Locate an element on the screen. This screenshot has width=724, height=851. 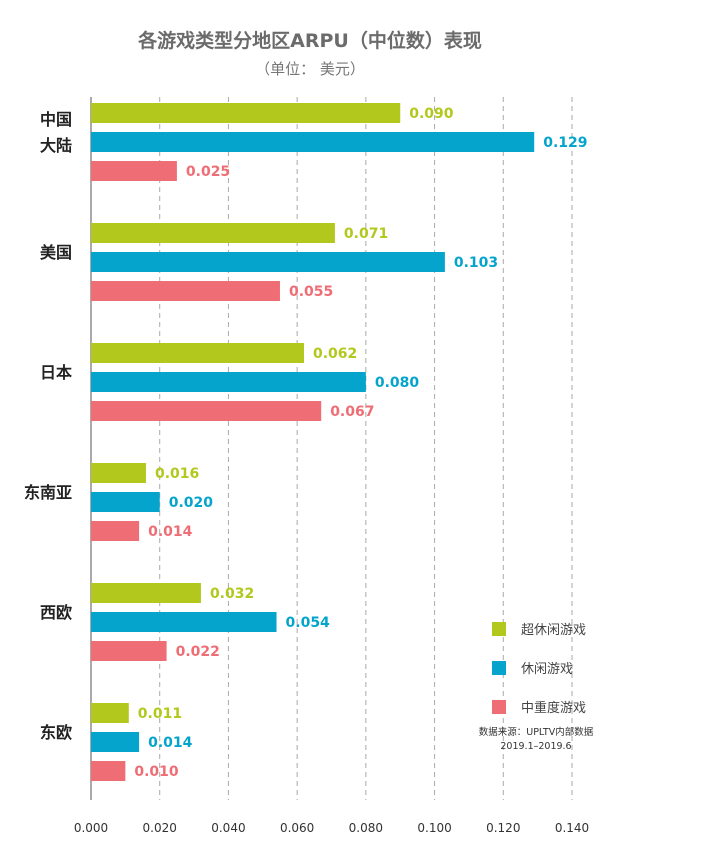
x-tick-label: 0.140 is located at coordinates (572, 828).